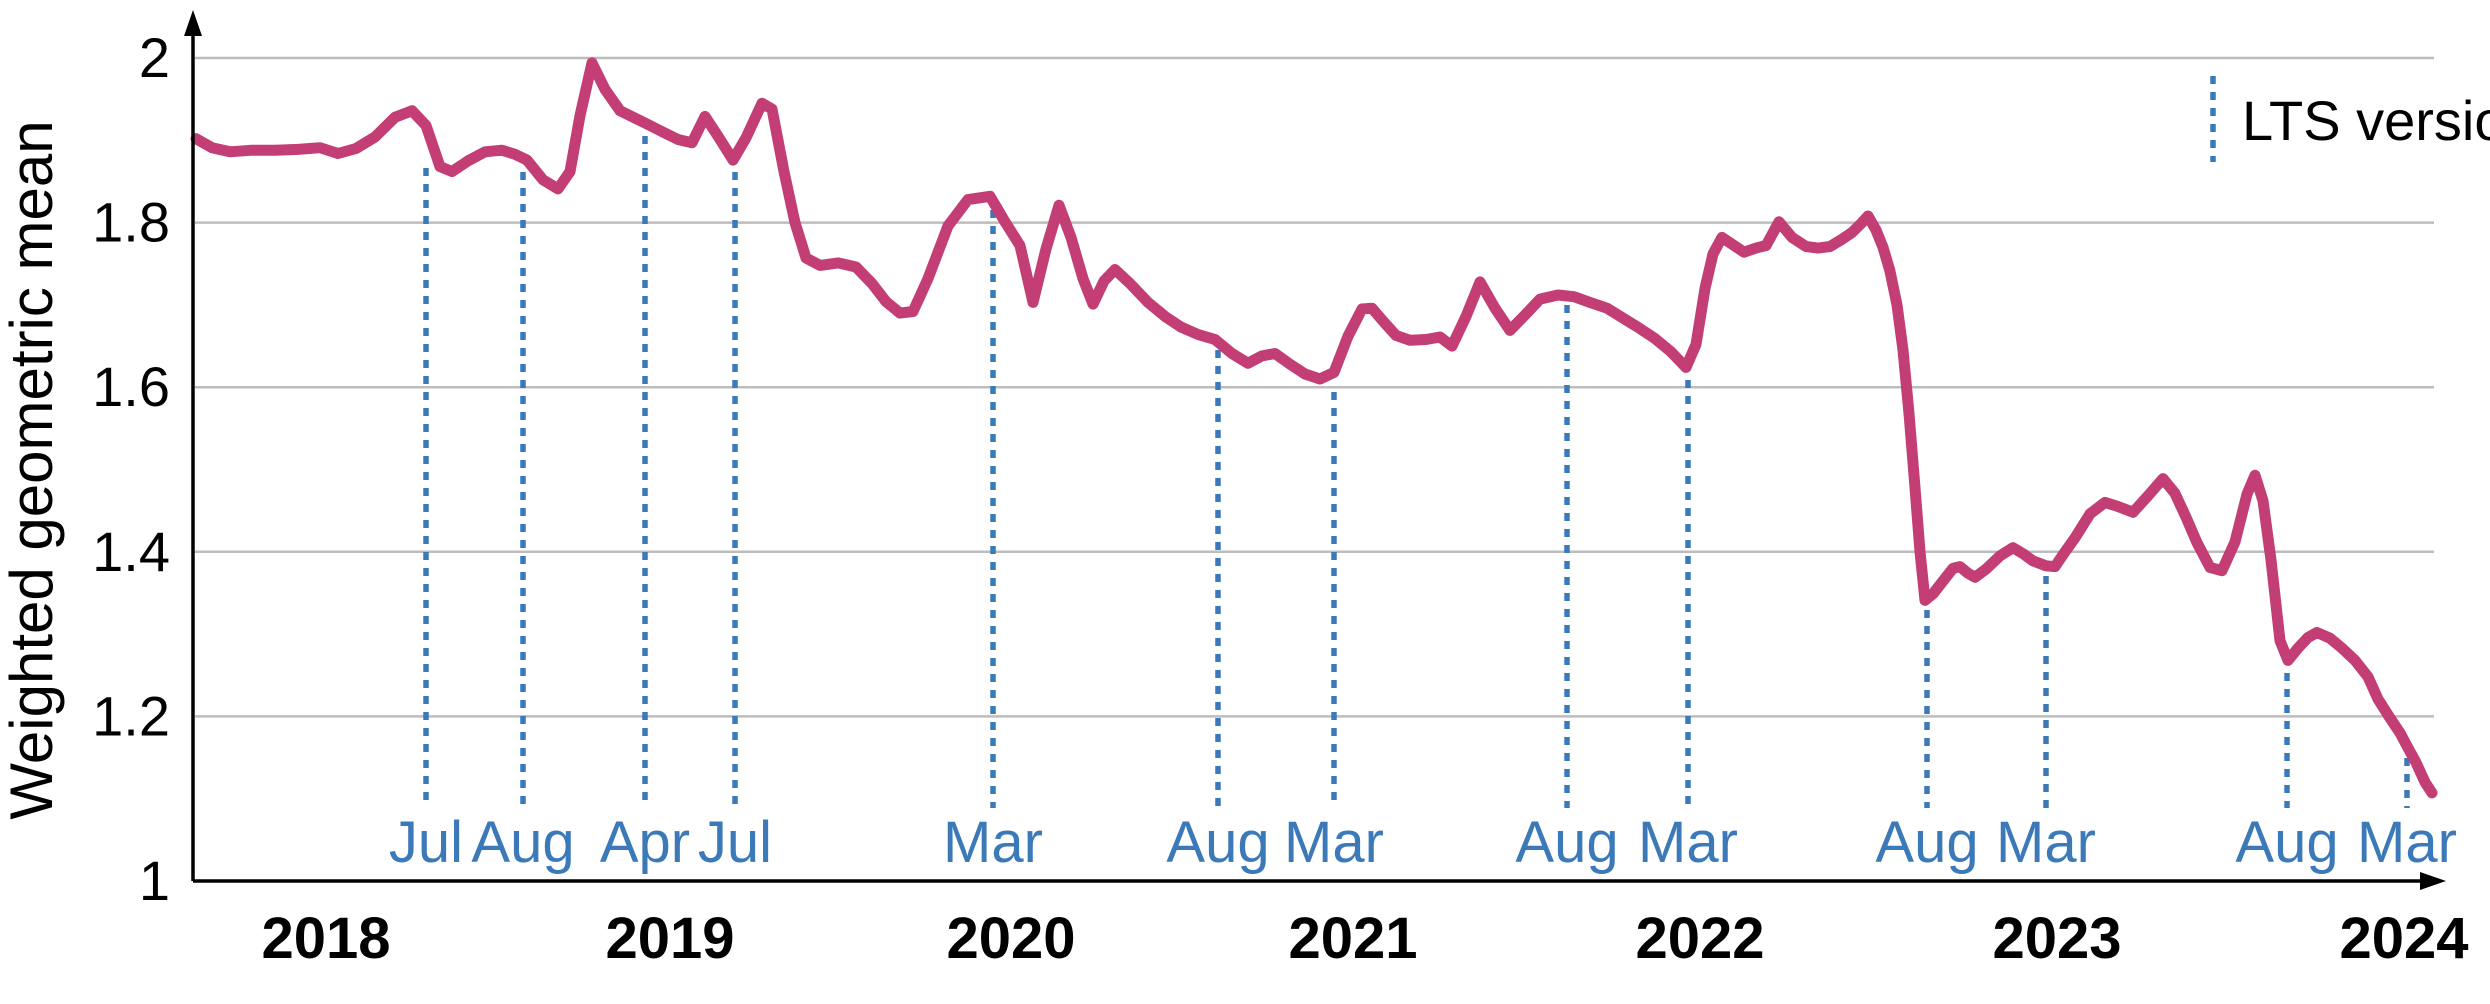 The image size is (2490, 1004). I want to click on x-tick-labels: 2018 2019 2020 2021 2022 2023 2024, so click(1364, 938).